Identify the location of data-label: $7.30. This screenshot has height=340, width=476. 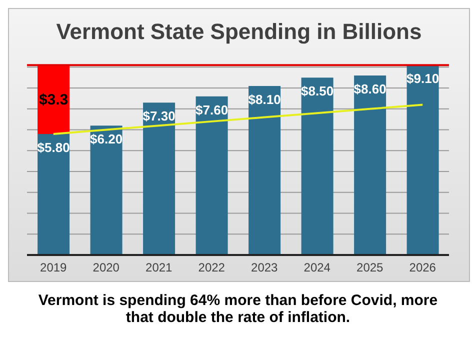
(159, 116).